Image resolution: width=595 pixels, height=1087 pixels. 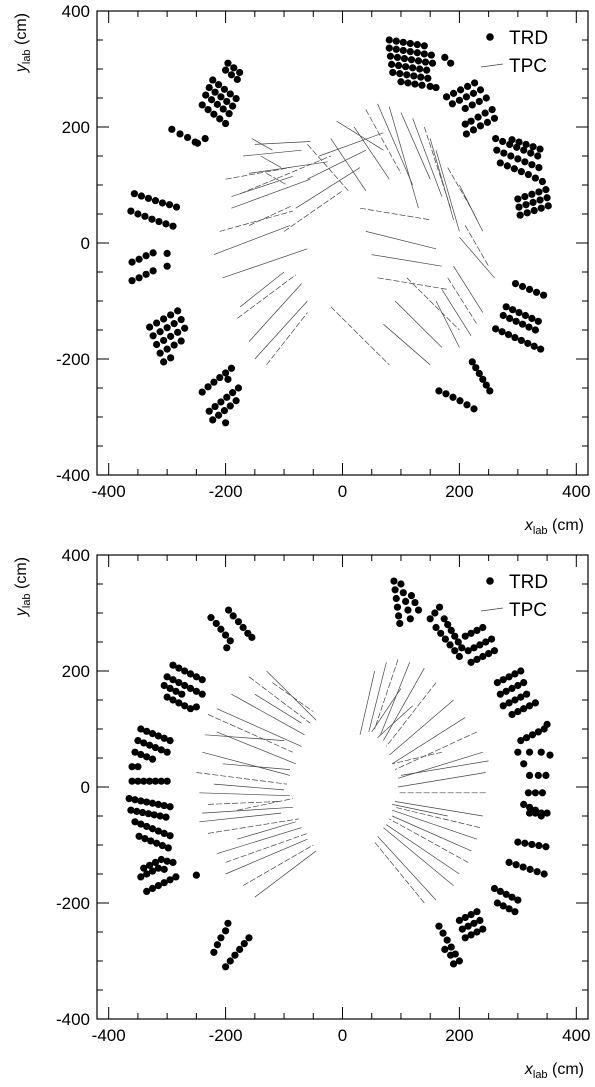 What do you see at coordinates (23, 587) in the screenshot?
I see `y-axis-label: ylab (cm)` at bounding box center [23, 587].